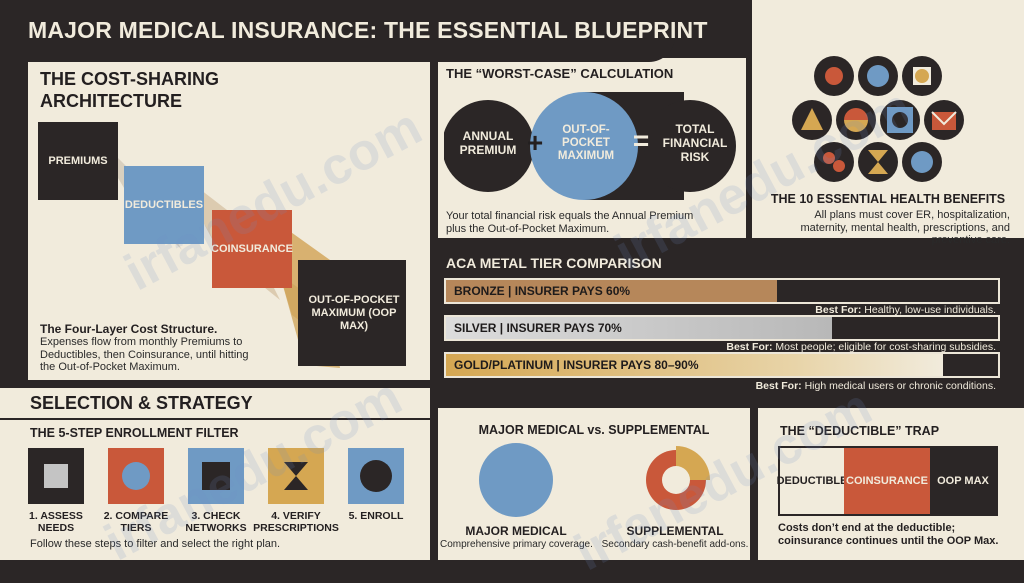 The width and height of the screenshot is (1024, 583). Describe the element at coordinates (516, 531) in the screenshot. I see `major-medical-title: MAJOR MEDICAL` at that location.